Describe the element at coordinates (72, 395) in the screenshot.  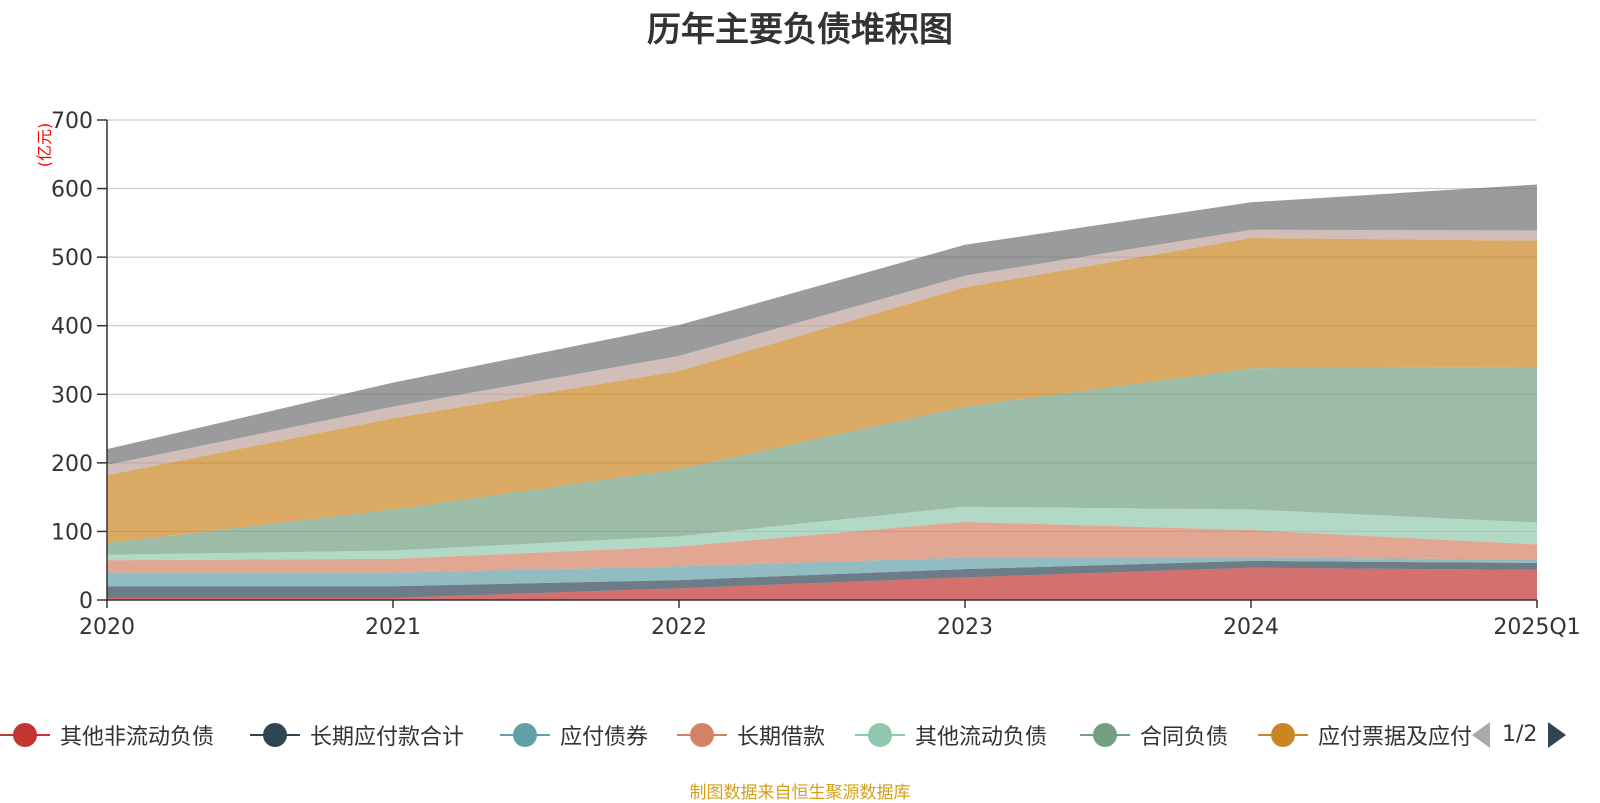
I see `y-tick-label: 300` at that location.